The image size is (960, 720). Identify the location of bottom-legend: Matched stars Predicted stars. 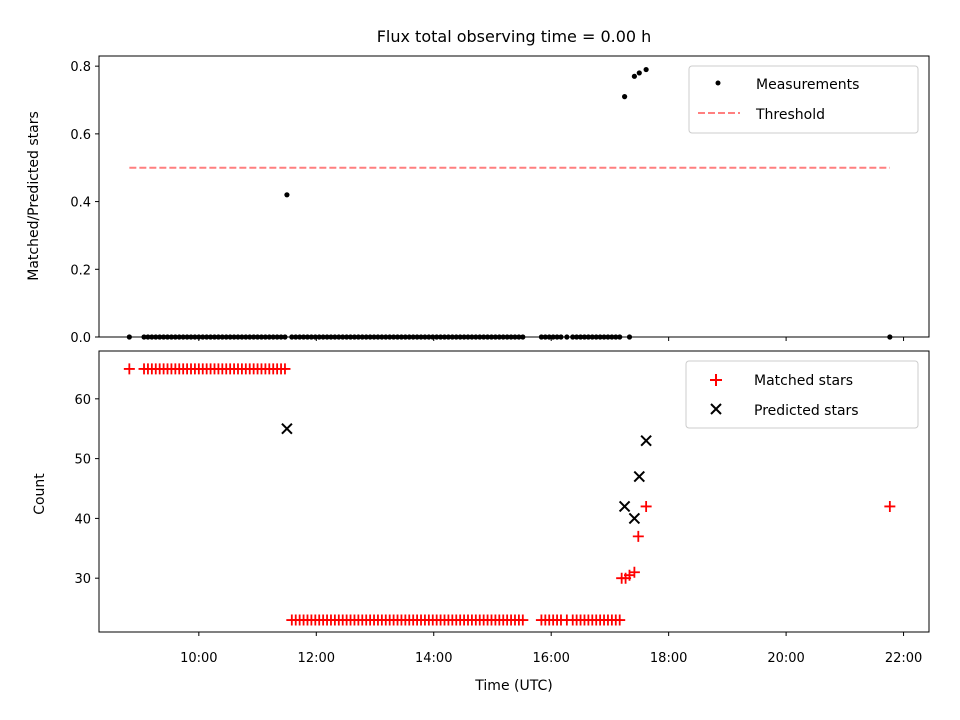
(802, 394).